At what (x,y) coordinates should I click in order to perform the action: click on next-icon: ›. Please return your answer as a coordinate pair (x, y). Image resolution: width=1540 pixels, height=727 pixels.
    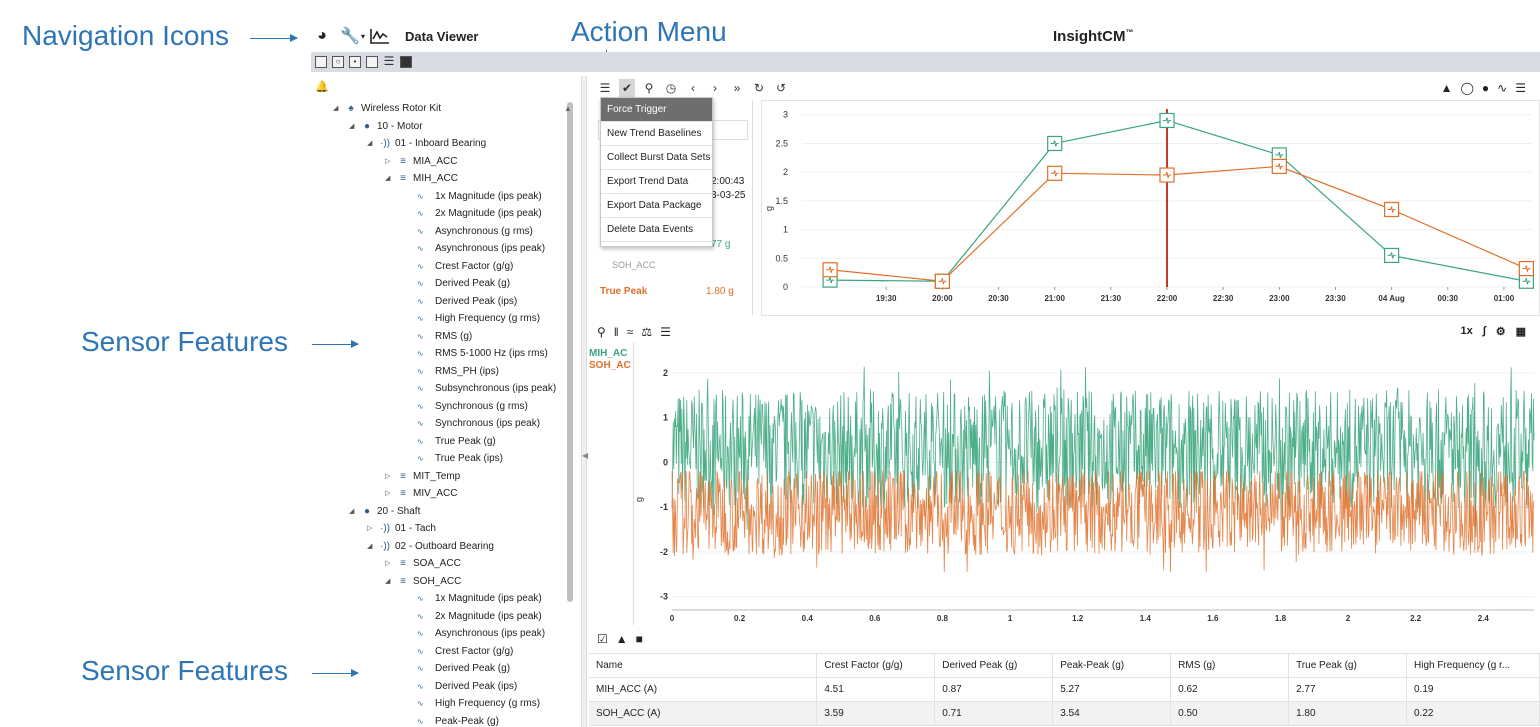
    Looking at the image, I should click on (715, 88).